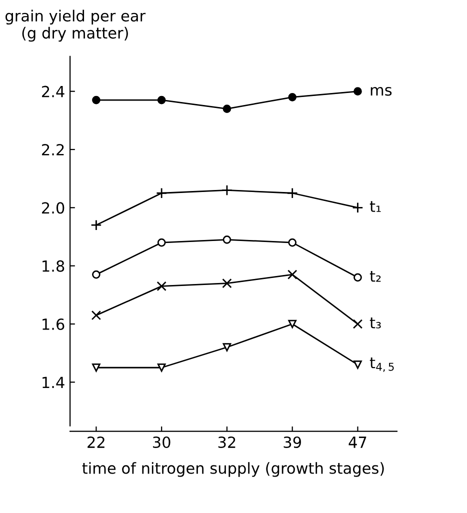 The height and width of the screenshot is (513, 467). What do you see at coordinates (53, 208) in the screenshot?
I see `y-tick-label: 2.0` at bounding box center [53, 208].